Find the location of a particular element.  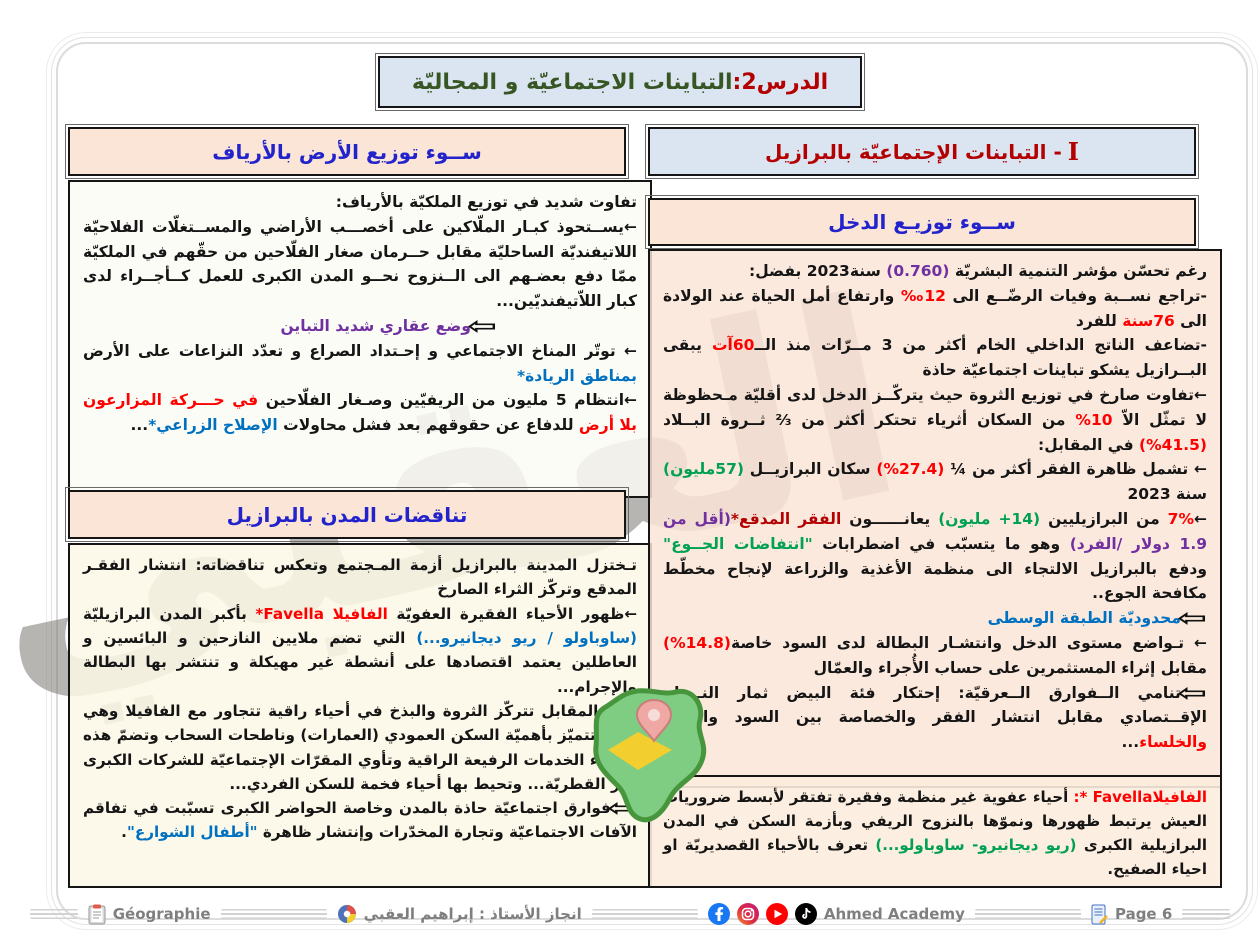

lesson-title-text: التباينات الاجتماعيّة و المجاليّة is located at coordinates (572, 82).